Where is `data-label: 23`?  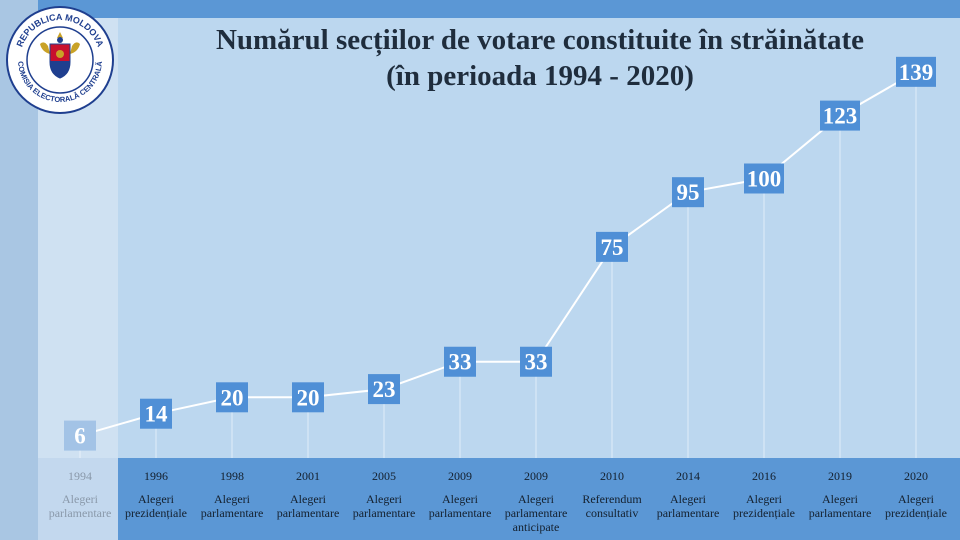
data-label: 23 is located at coordinates (384, 389).